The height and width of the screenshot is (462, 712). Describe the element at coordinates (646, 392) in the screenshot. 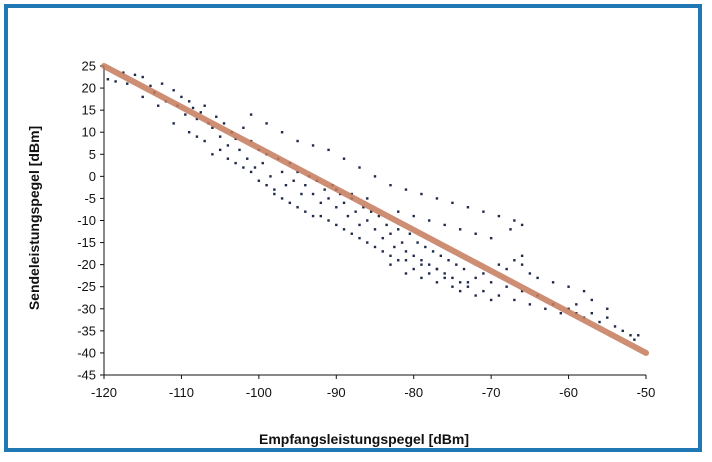

I see `x-tick-label: -50` at that location.